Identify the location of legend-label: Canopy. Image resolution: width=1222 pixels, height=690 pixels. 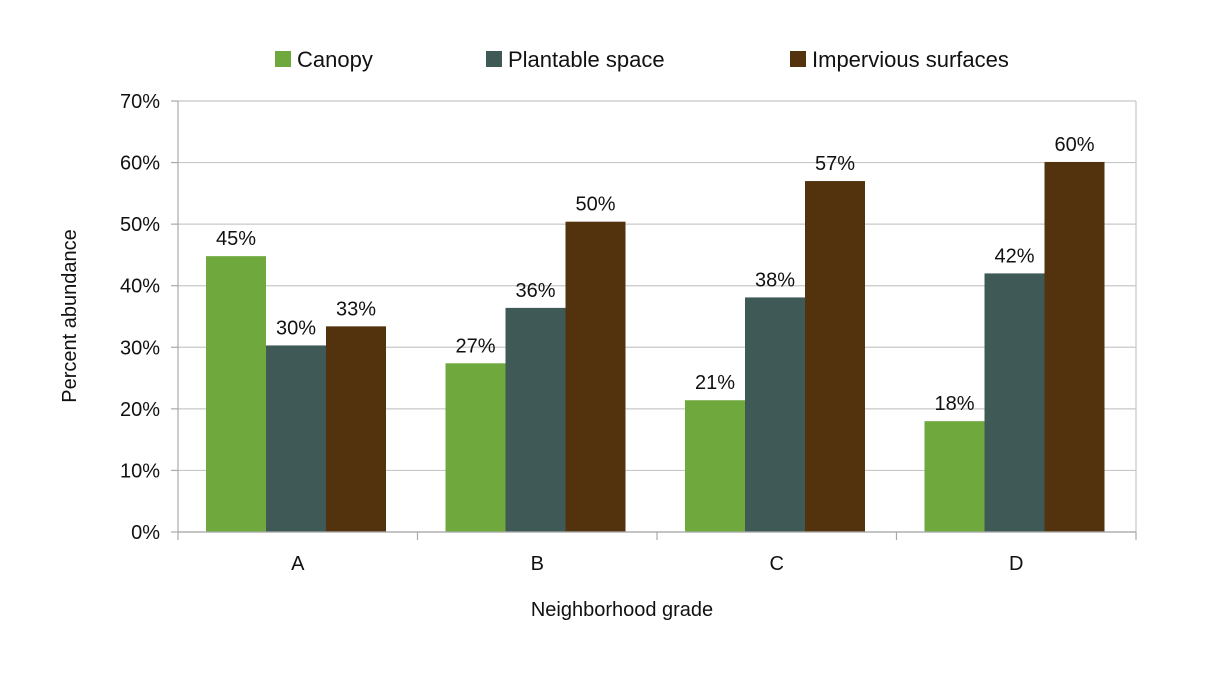
(335, 59).